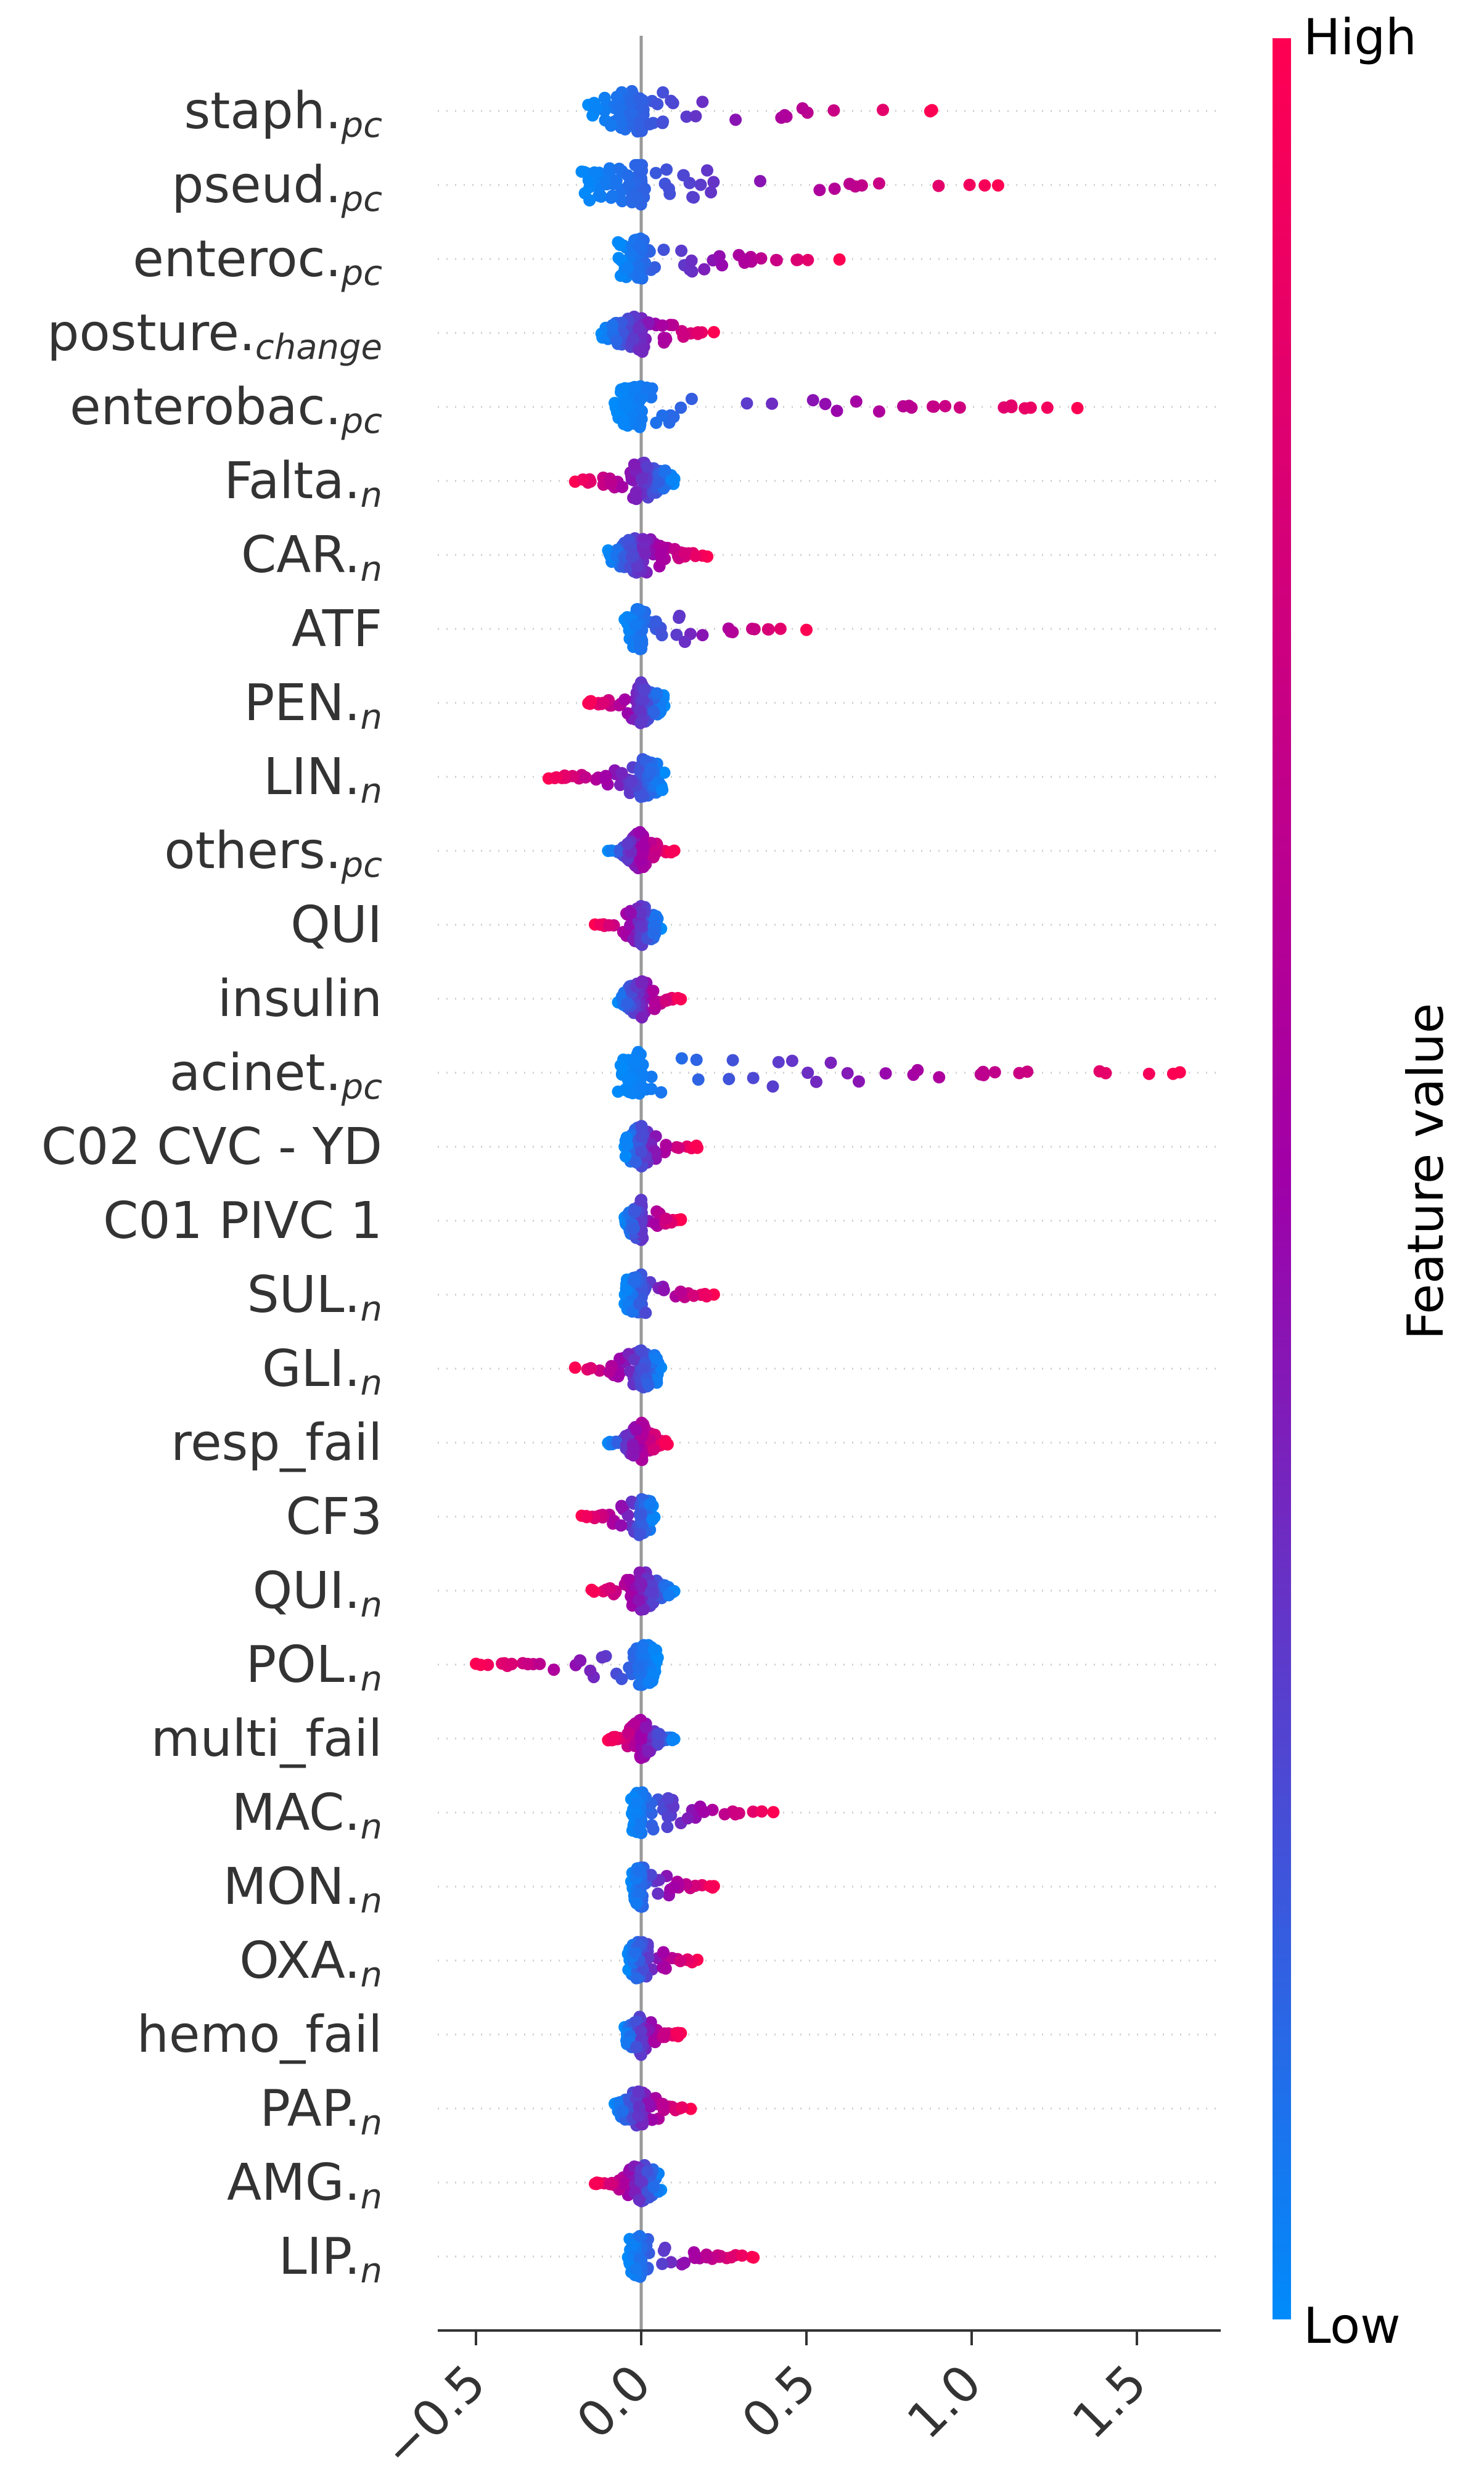  Describe the element at coordinates (266, 1739) in the screenshot. I see `feature-label-base: multi_fail` at that location.